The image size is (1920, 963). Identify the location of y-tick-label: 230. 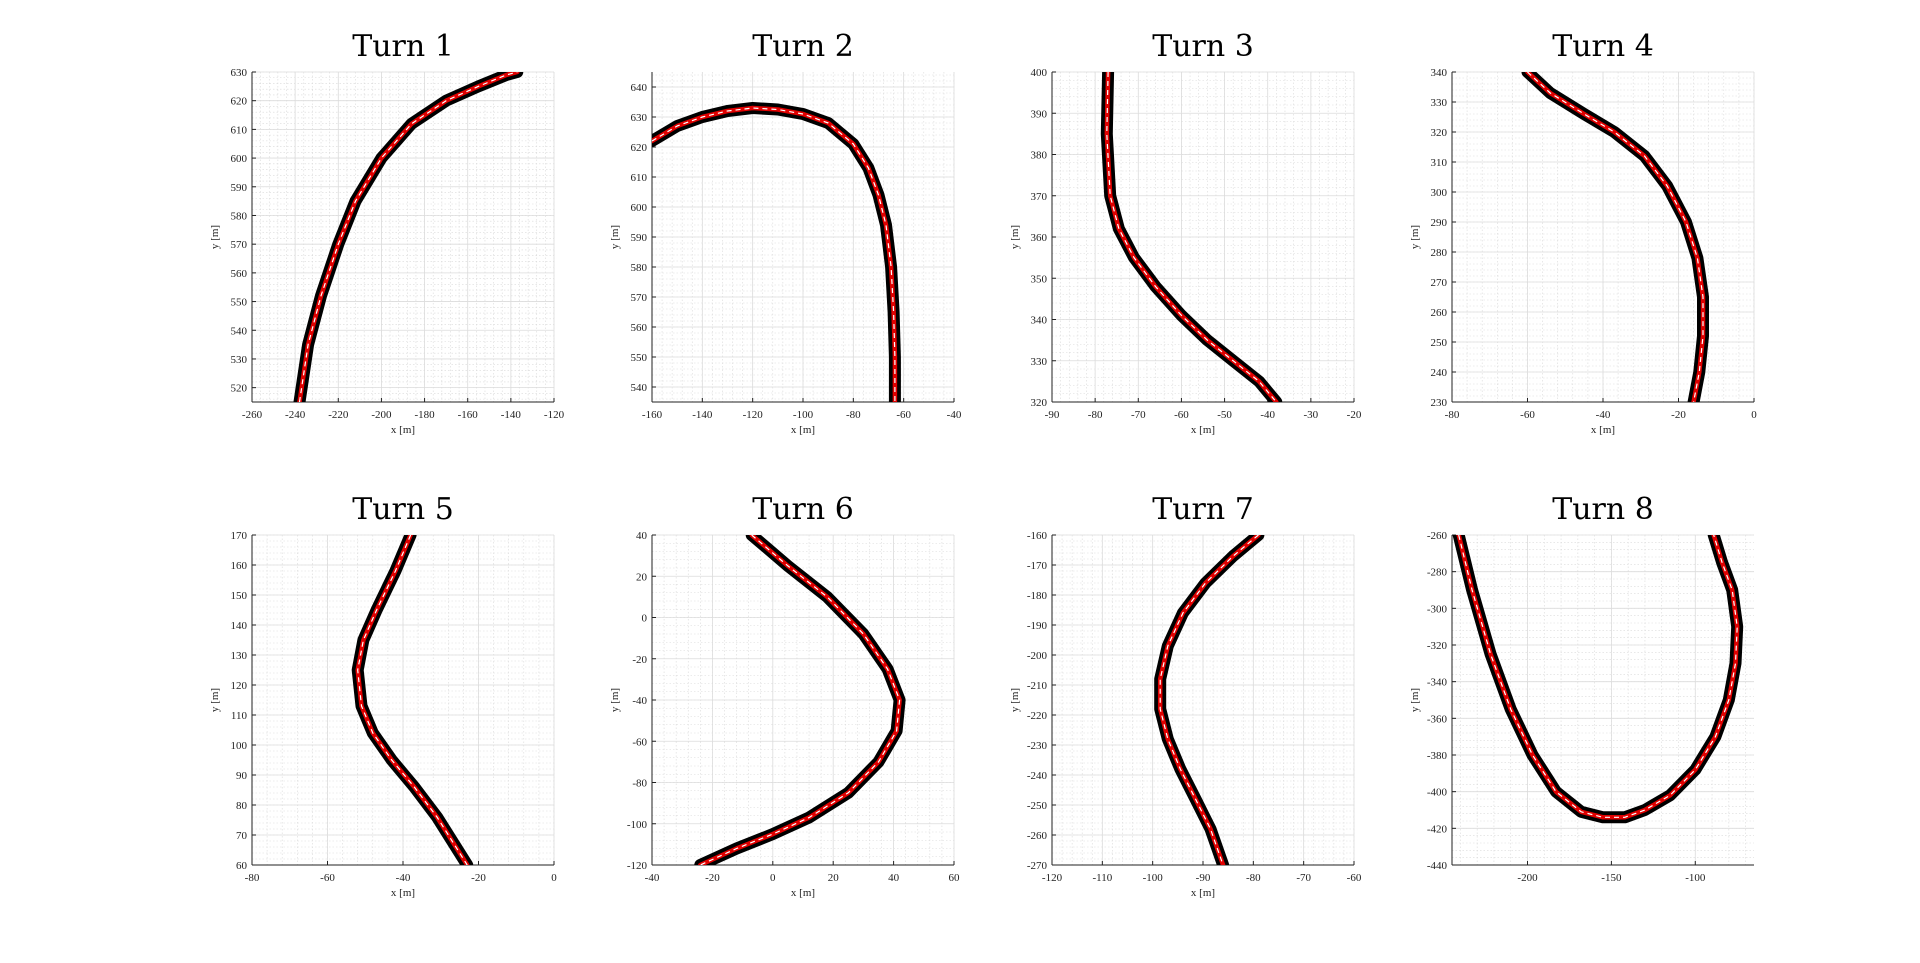
(1439, 403).